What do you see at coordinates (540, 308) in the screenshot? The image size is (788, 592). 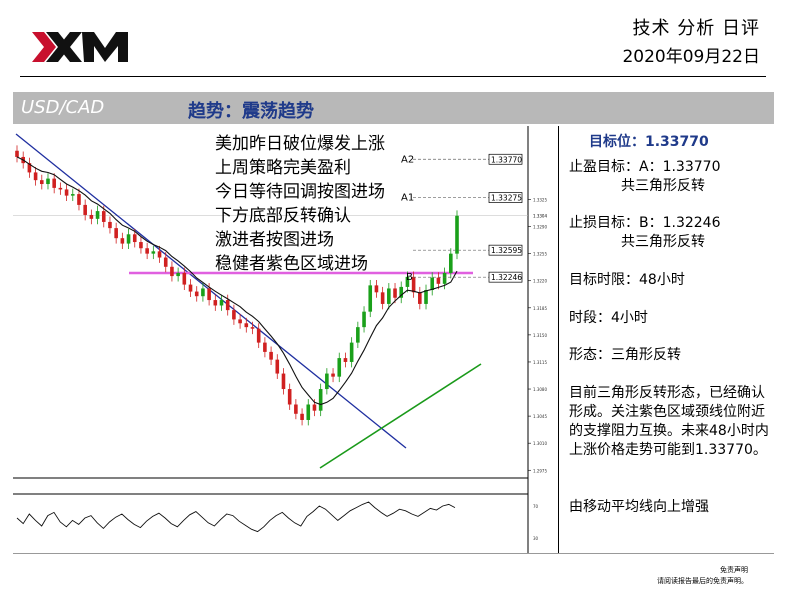 I see `y-tick-label: 1.3185` at bounding box center [540, 308].